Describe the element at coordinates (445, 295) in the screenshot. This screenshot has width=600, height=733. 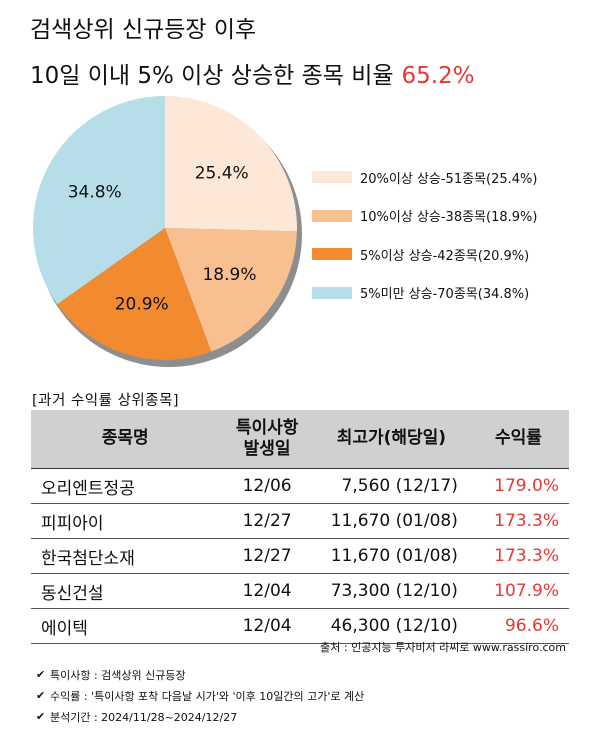
I see `legend-label: 5%미만 상승-70종목(34.8%)` at that location.